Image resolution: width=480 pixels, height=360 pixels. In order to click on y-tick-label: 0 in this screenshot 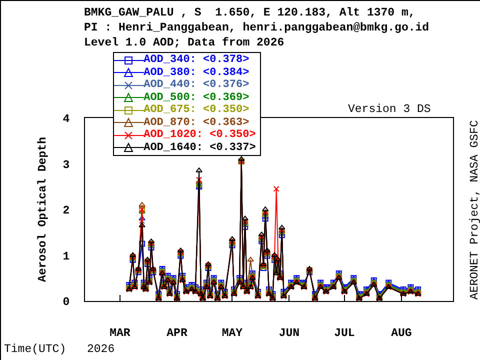, I will do `click(66, 303)`.